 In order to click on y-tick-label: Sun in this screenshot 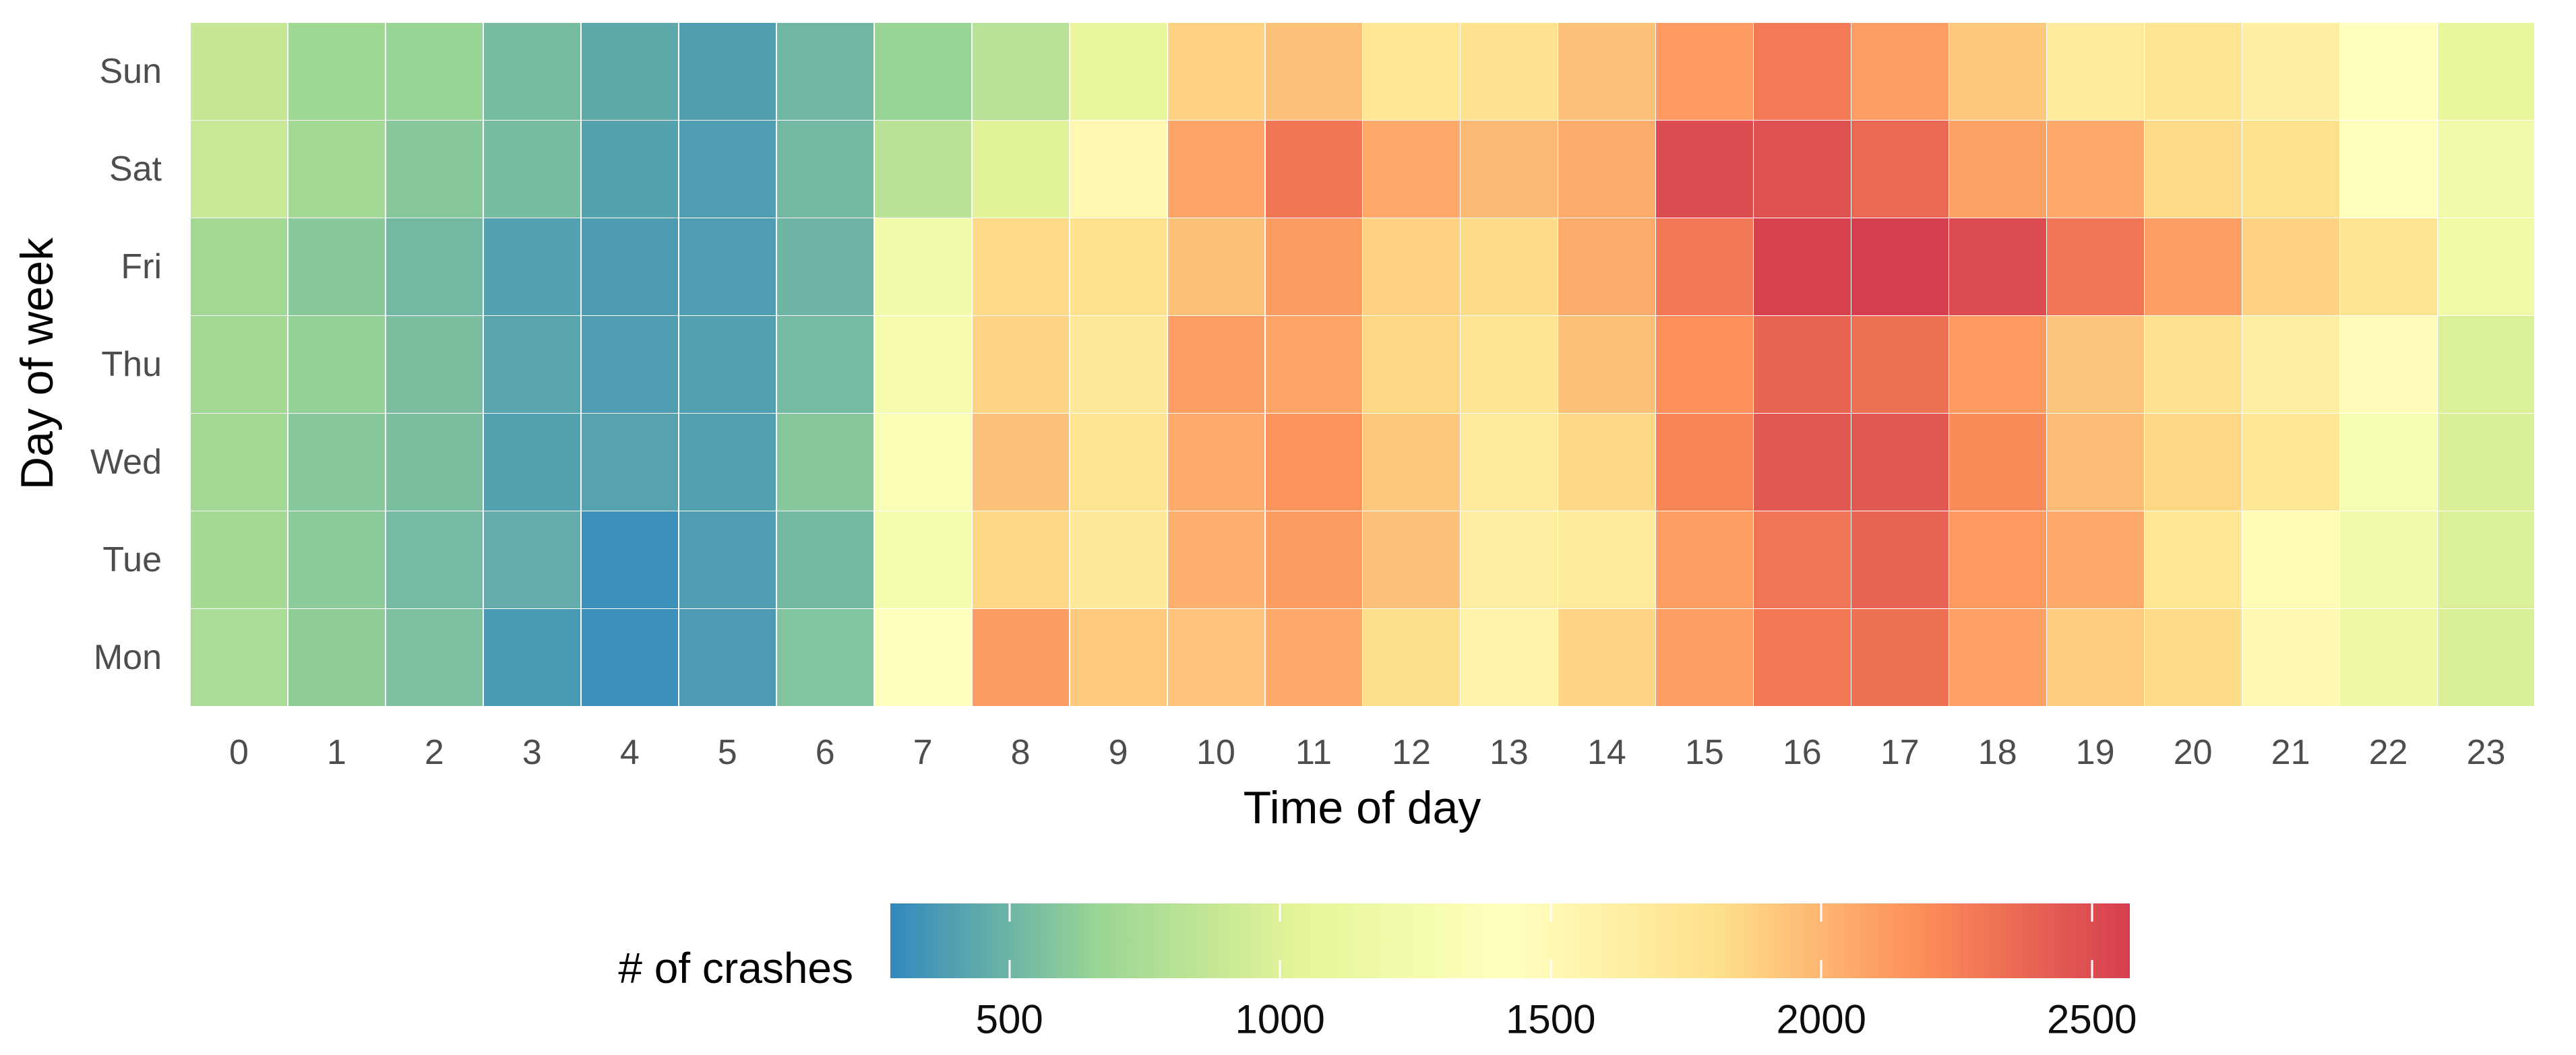, I will do `click(130, 71)`.